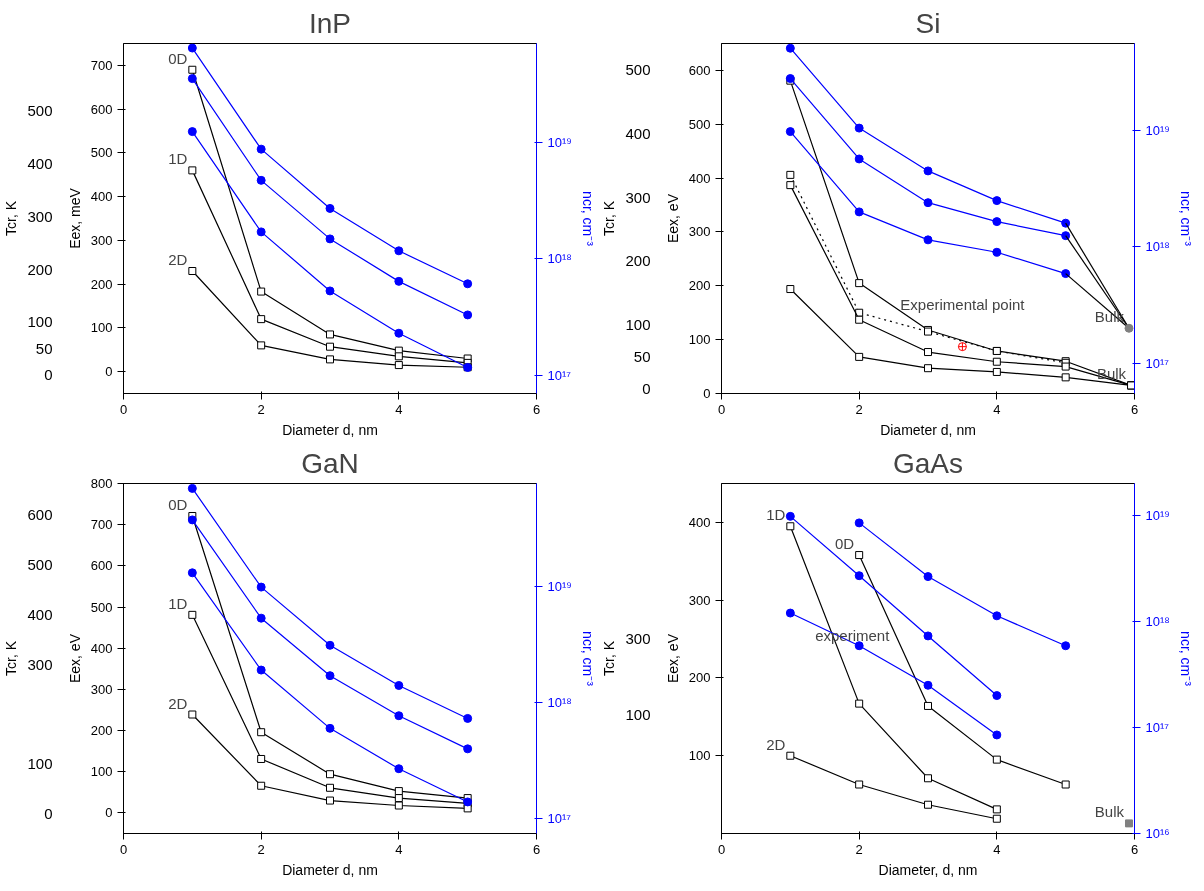 The width and height of the screenshot is (1204, 891). What do you see at coordinates (330, 23) in the screenshot?
I see `chart-title: InP` at bounding box center [330, 23].